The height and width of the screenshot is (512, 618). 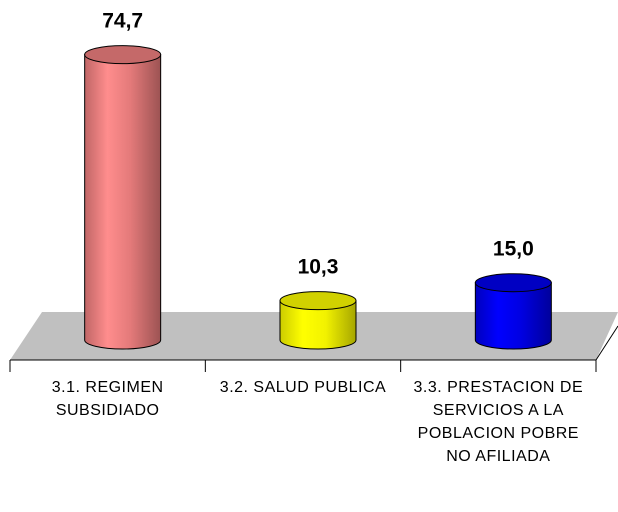 I want to click on x-tick-label: 3.2. SALUD PUBLICA, so click(x=303, y=387).